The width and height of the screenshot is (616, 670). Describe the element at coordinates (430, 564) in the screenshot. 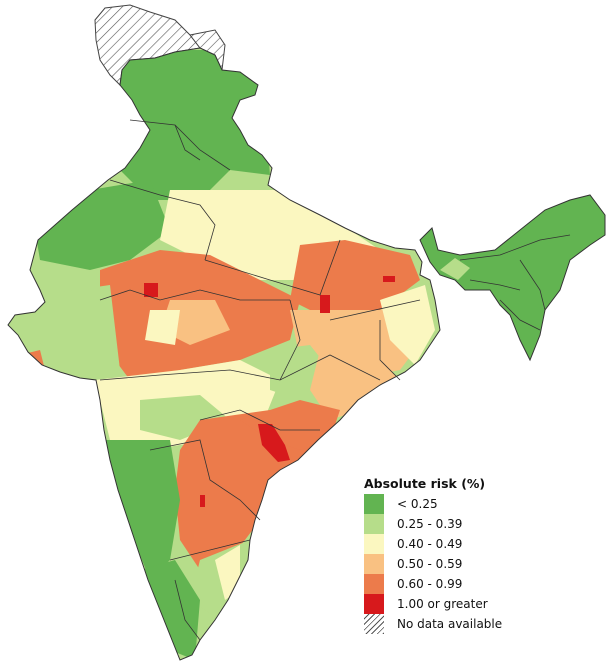

I see `legend-label: 0.50 - 0.59` at that location.